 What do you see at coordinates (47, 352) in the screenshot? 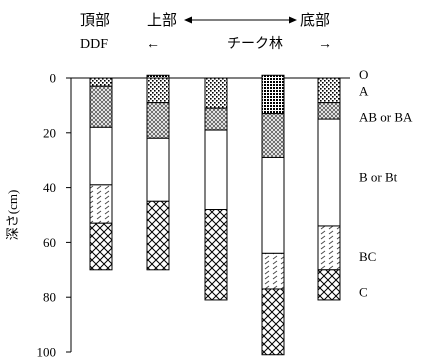
I see `y-tick-label: 100` at bounding box center [47, 352].